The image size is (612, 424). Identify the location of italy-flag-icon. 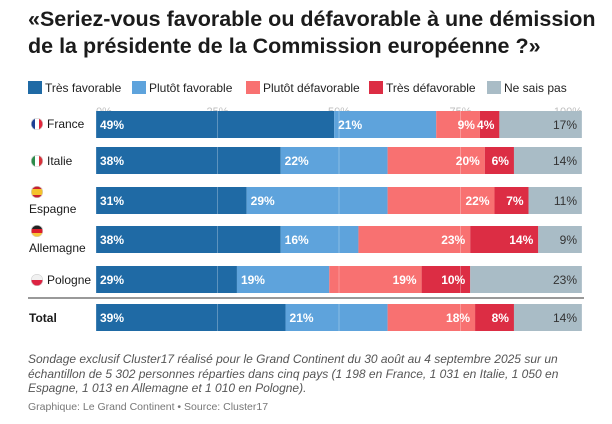
(37, 161).